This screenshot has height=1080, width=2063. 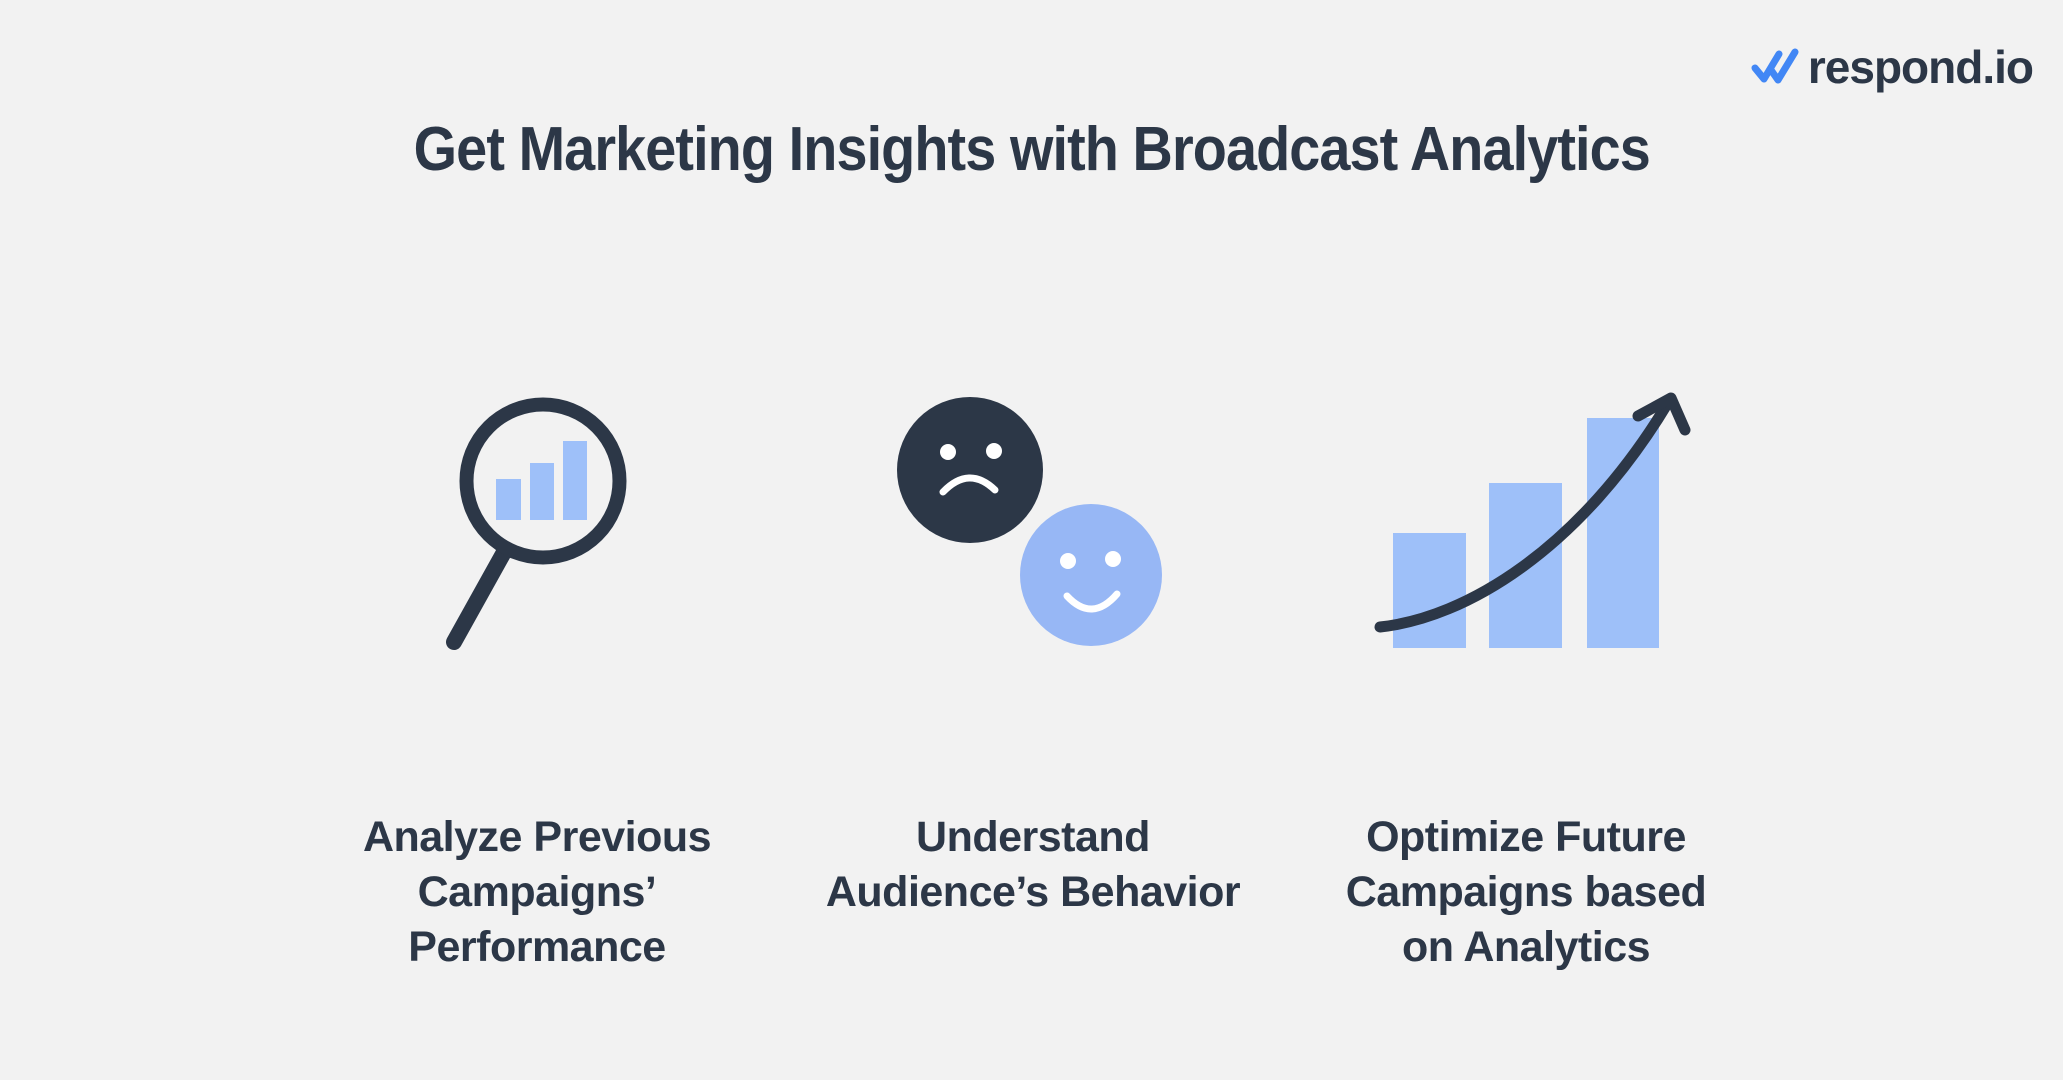 I want to click on caption-line: Analyze Previous, so click(x=537, y=837).